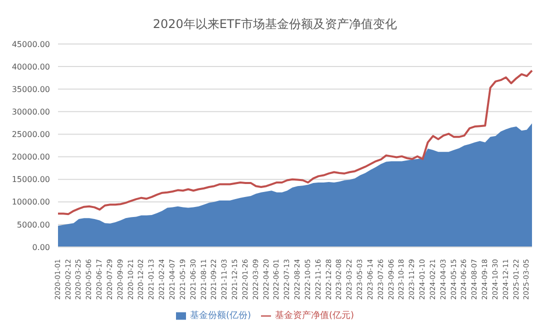  Describe the element at coordinates (33, 225) in the screenshot. I see `y-tick-label: 5000.00` at that location.